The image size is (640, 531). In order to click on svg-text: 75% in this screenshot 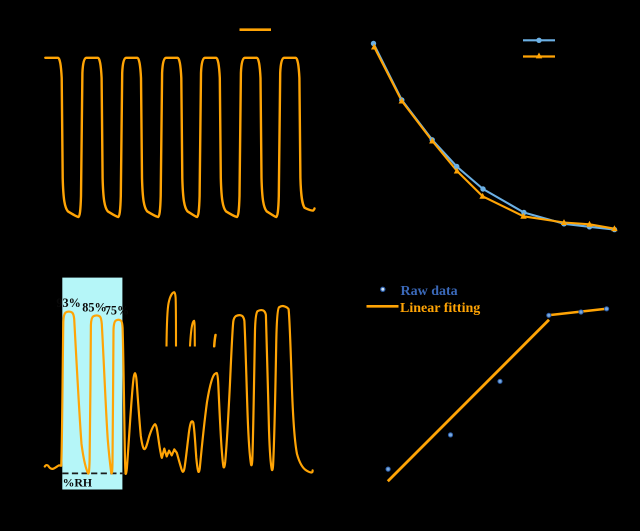, I will do `click(117, 311)`.